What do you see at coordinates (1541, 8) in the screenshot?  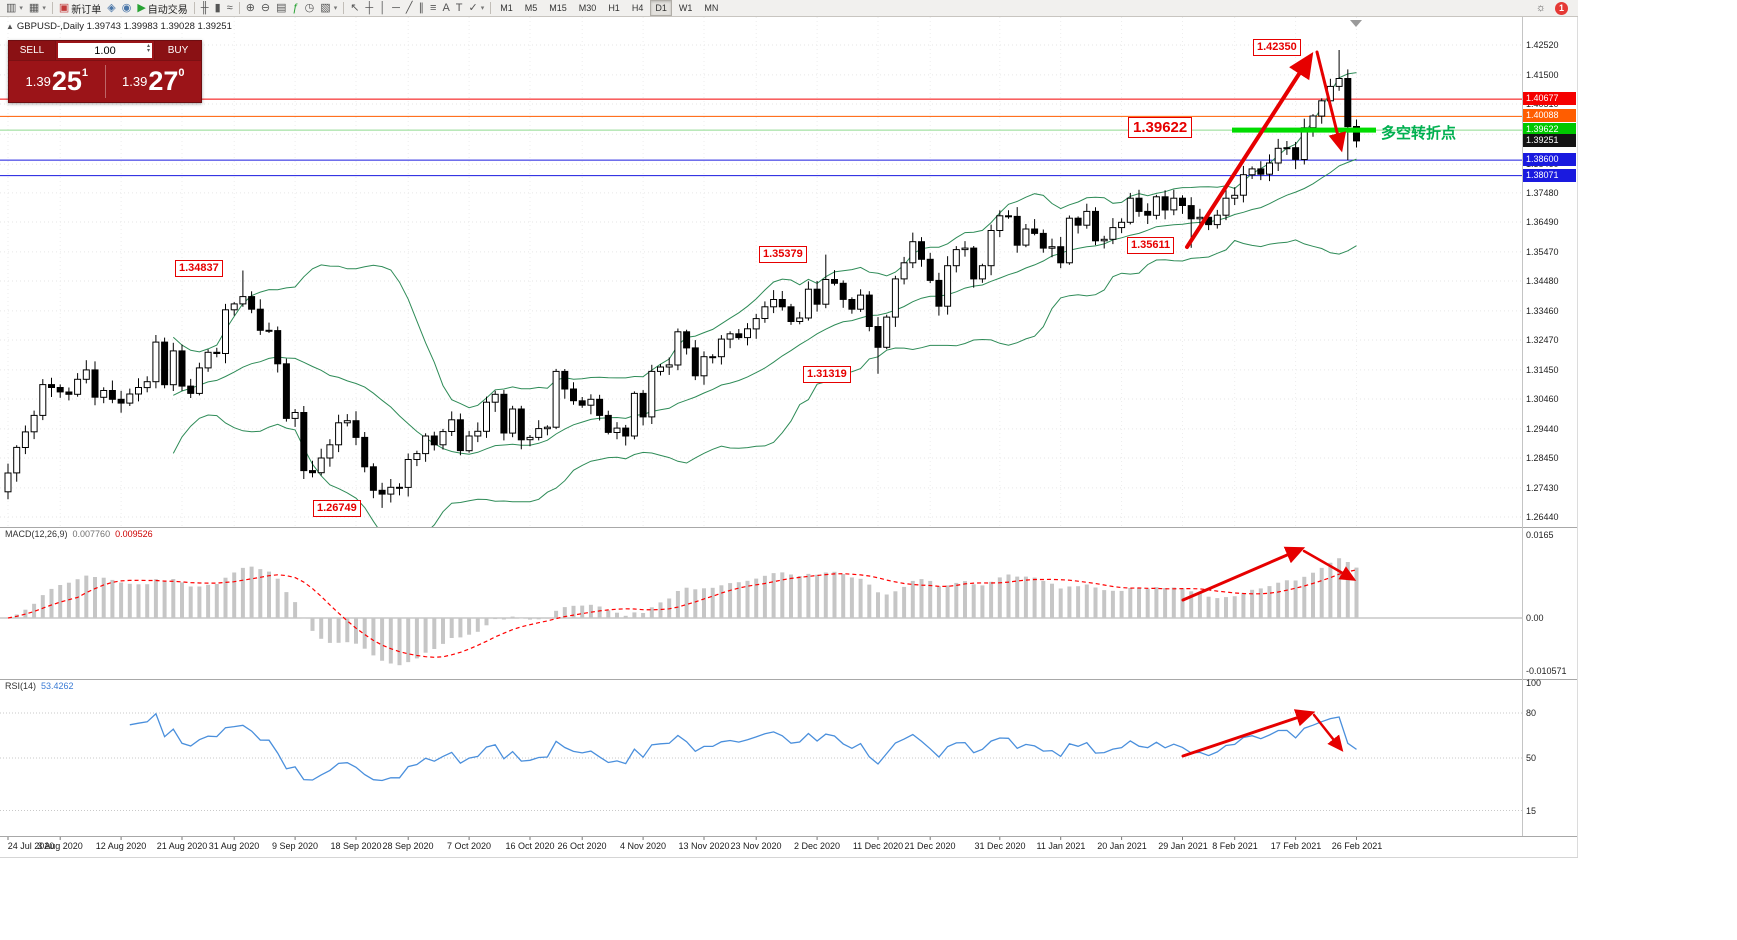 I see `settings-button: ☼` at bounding box center [1541, 8].